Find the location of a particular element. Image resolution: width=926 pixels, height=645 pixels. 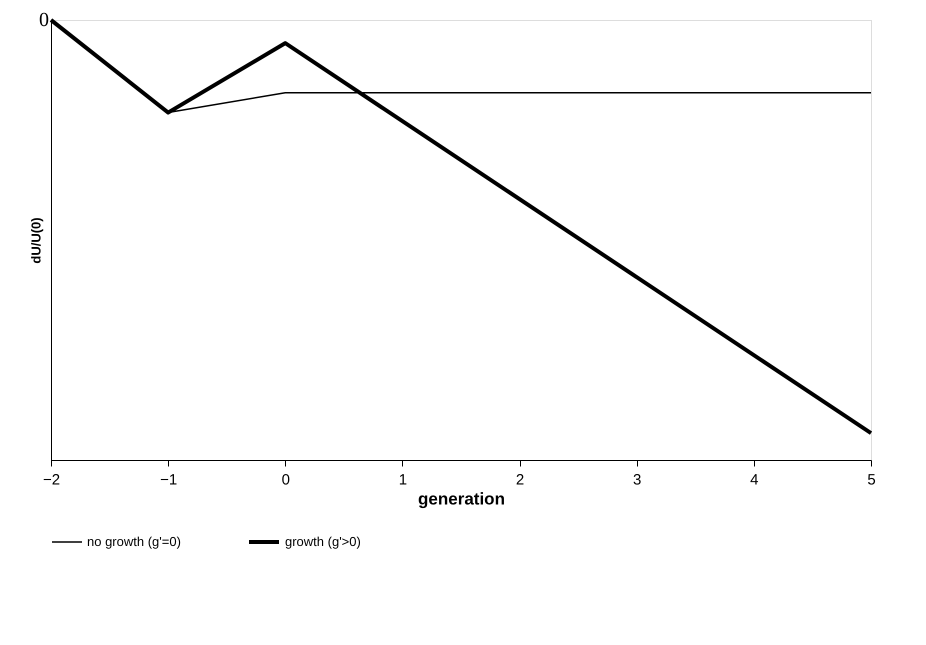

x-tick-label: 5 is located at coordinates (871, 480).